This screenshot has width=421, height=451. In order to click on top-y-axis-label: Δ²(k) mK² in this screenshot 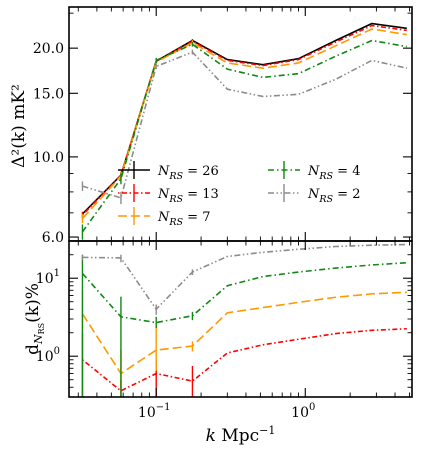, I will do `click(19, 126)`.